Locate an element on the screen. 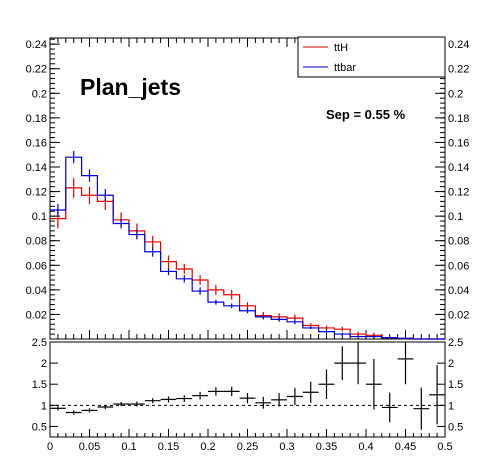 This screenshot has width=496, height=472. ratio-x-tick-label: 0.1 is located at coordinates (128, 447).